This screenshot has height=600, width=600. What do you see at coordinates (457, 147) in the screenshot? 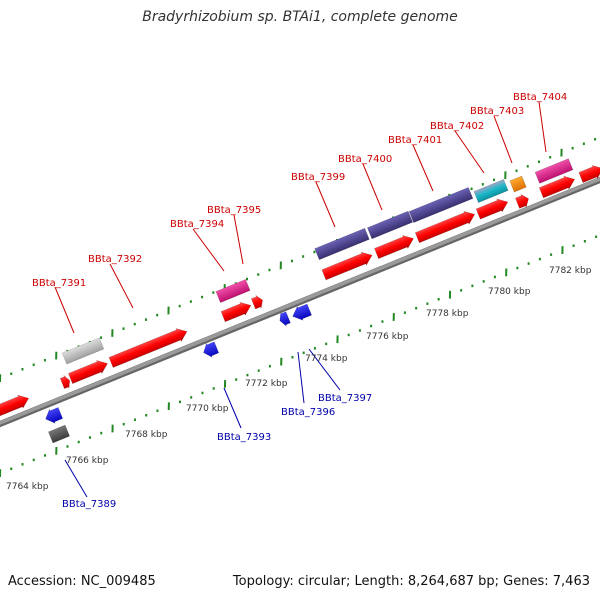
I see `gene-label-bbta-7402: BBta_7402` at bounding box center [457, 147].